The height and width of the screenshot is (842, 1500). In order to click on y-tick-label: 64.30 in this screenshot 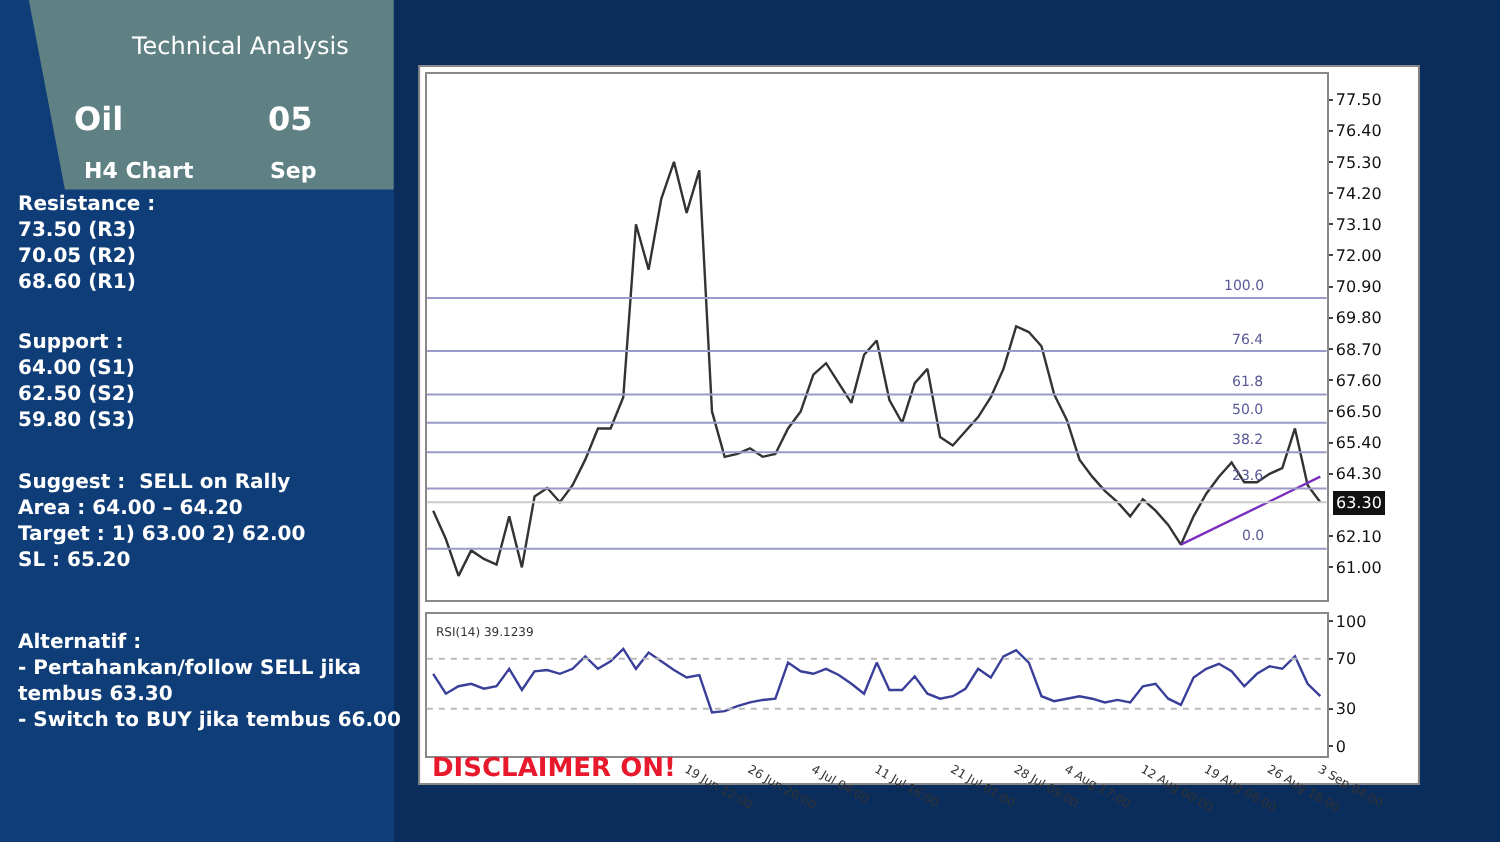, I will do `click(1358, 474)`.